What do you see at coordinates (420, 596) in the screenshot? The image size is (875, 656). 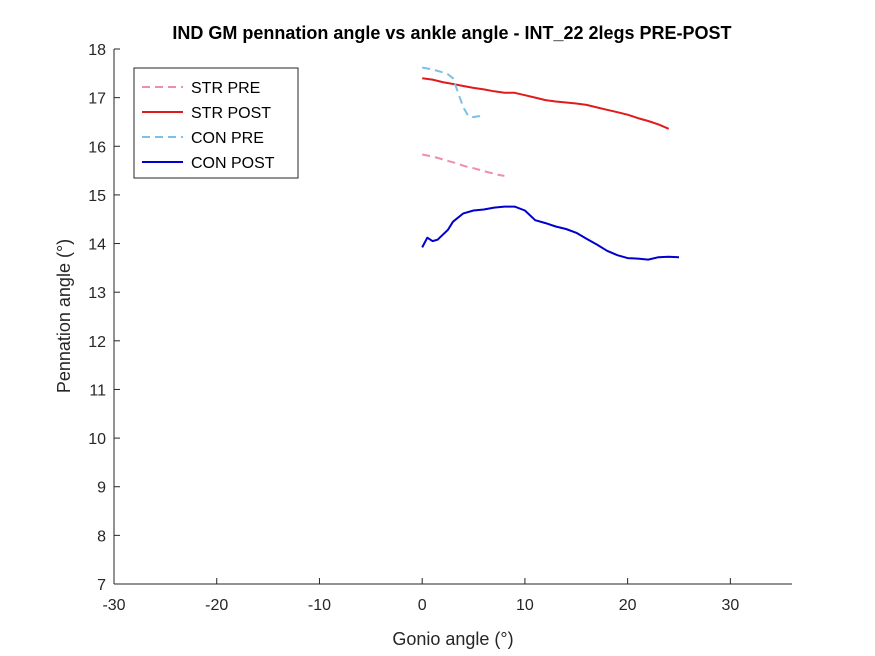 I see `x-ticks: -30 -20 -10 0 10 20 30` at bounding box center [420, 596].